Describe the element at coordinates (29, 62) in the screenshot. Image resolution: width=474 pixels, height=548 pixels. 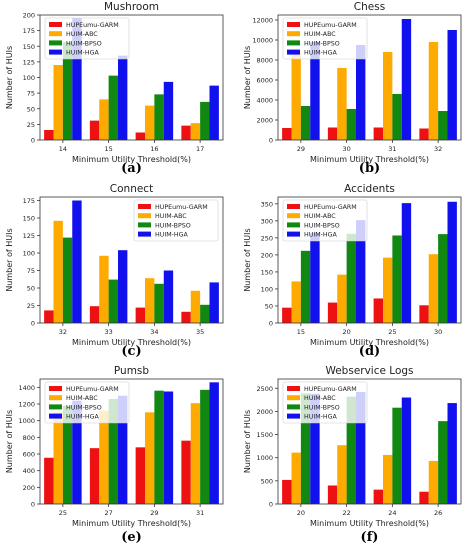
I see `y-tick-label: 125` at that location.